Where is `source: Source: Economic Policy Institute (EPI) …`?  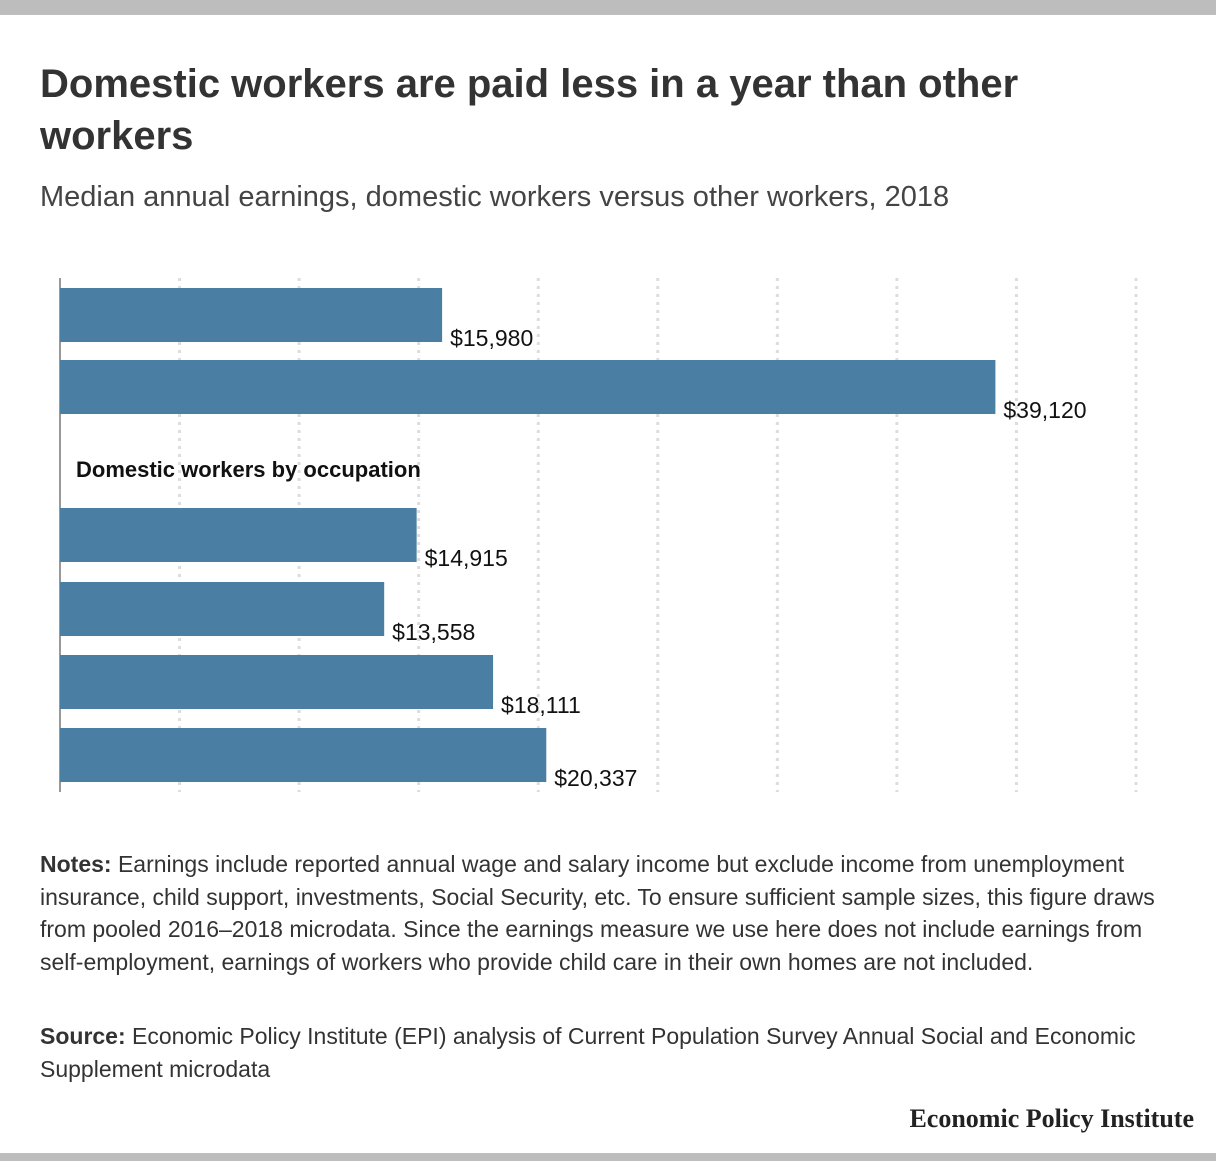 source: Source: Economic Policy Institute (EPI) … is located at coordinates (608, 1052).